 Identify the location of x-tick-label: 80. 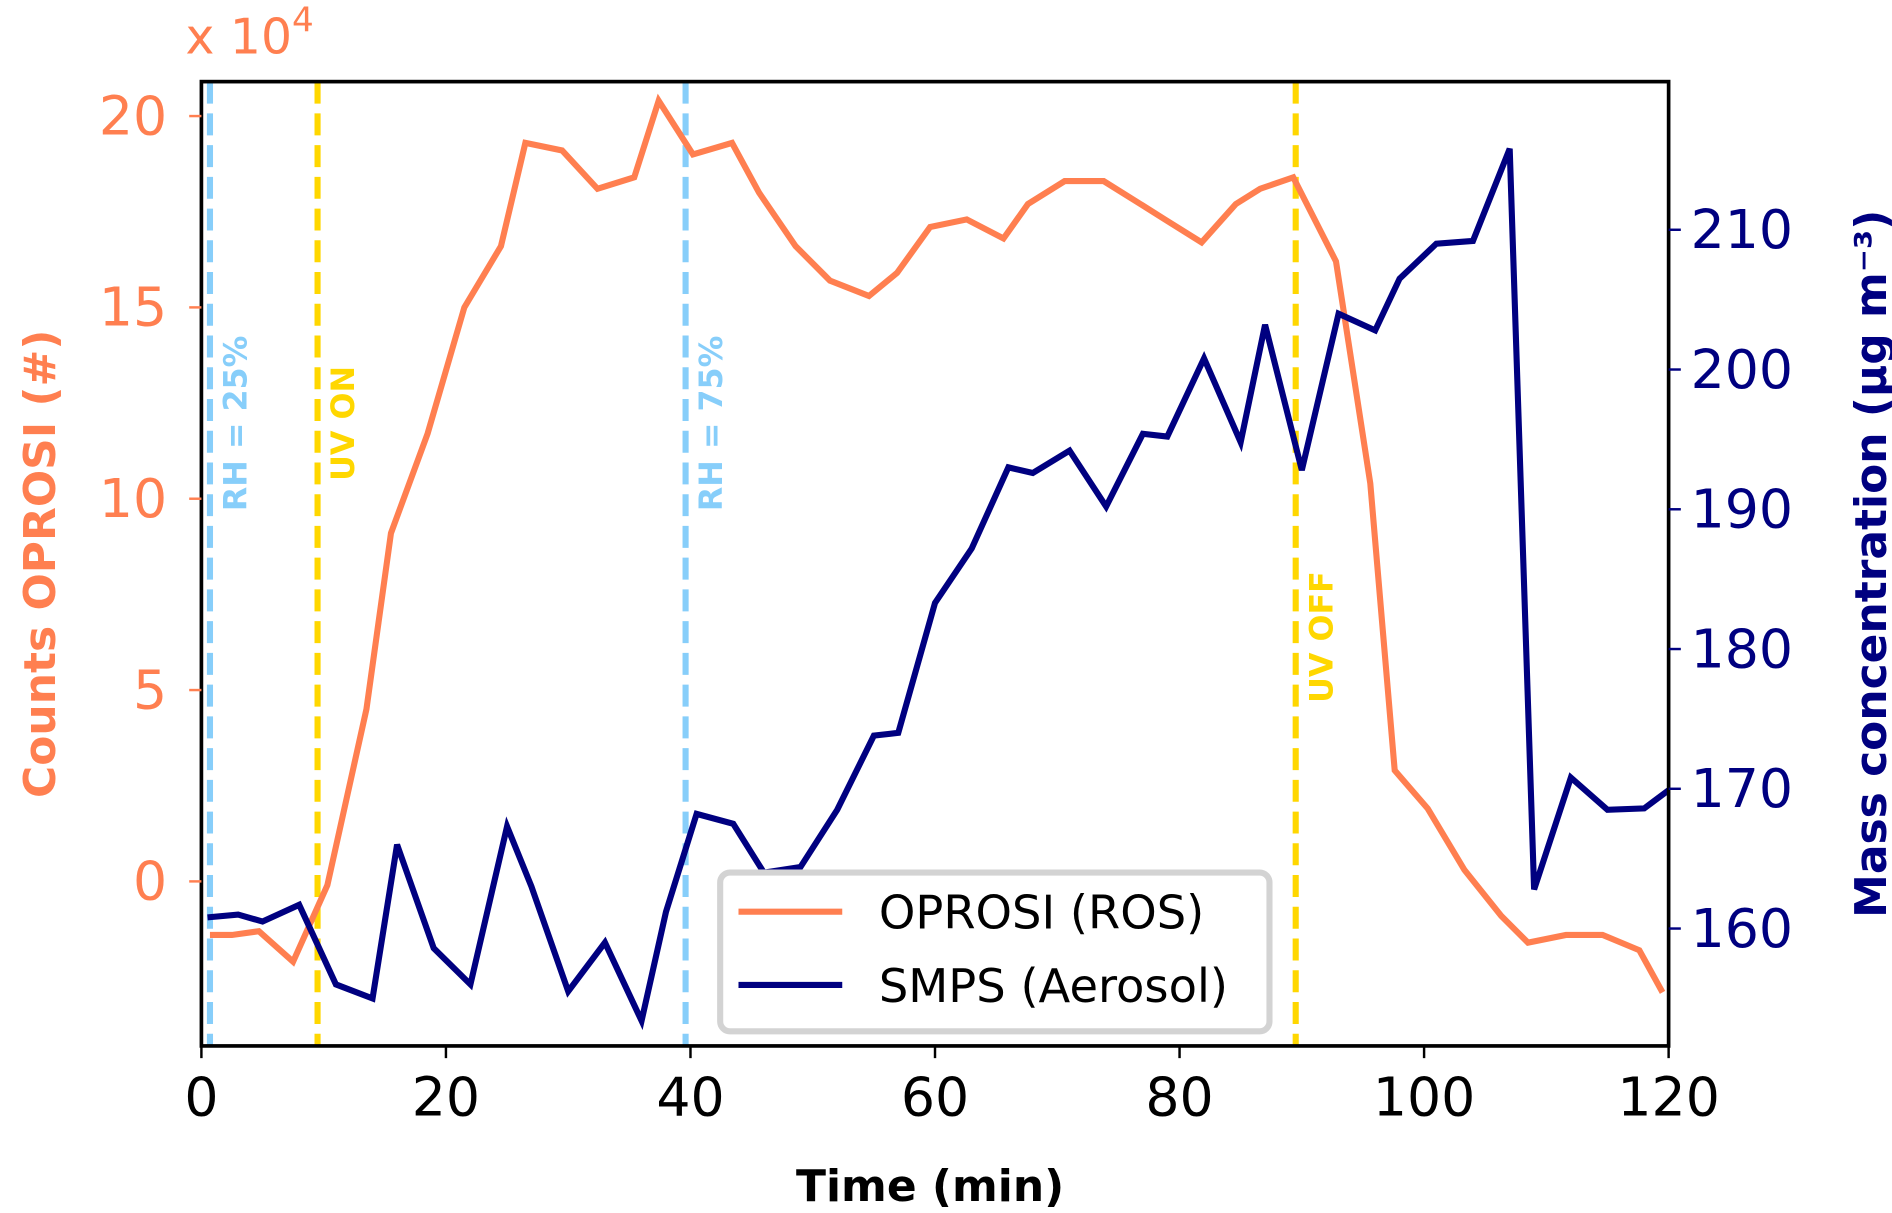
(1179, 1097).